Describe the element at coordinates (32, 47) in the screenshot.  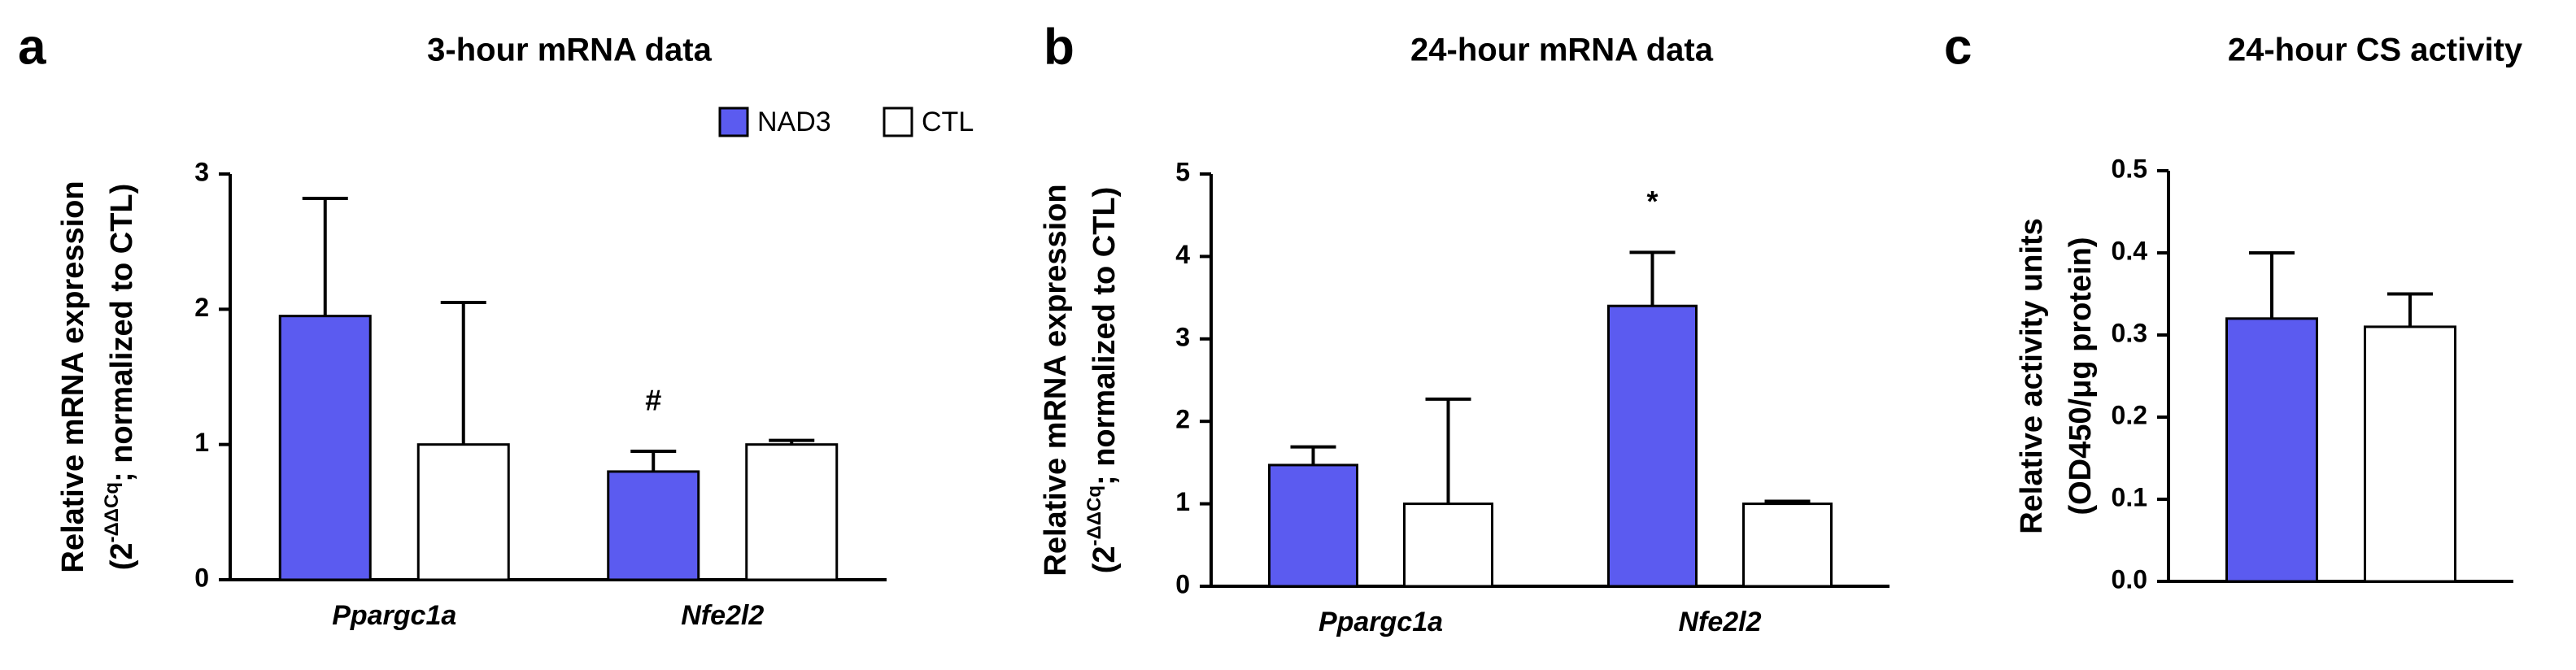
I see `panel-letter: a` at that location.